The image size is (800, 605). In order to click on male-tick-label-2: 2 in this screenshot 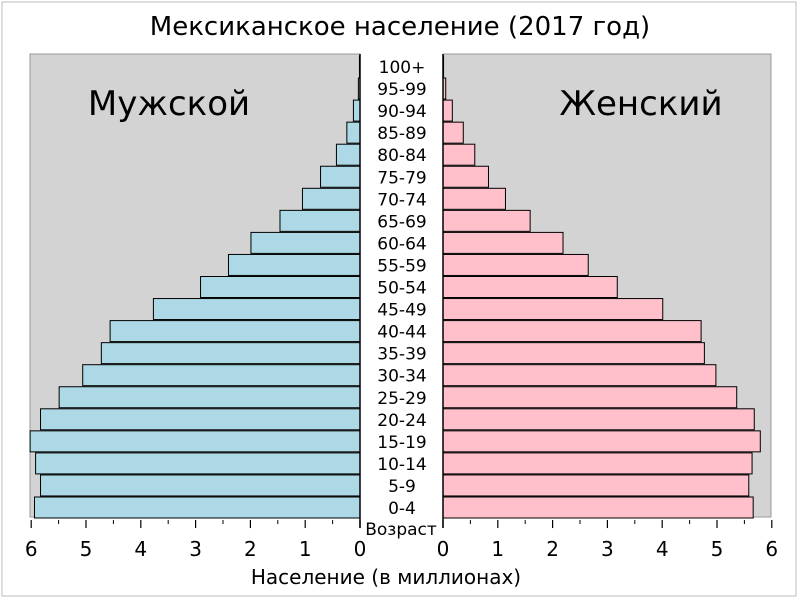, I will do `click(250, 549)`.